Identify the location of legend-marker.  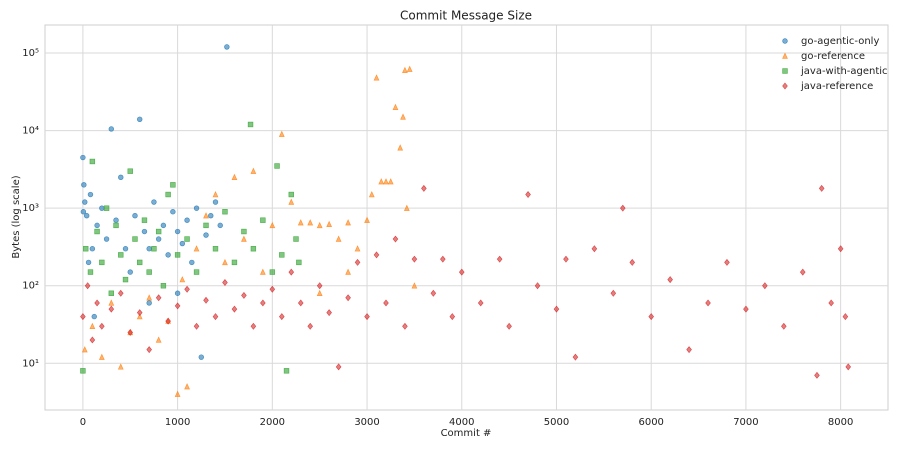
(785, 55).